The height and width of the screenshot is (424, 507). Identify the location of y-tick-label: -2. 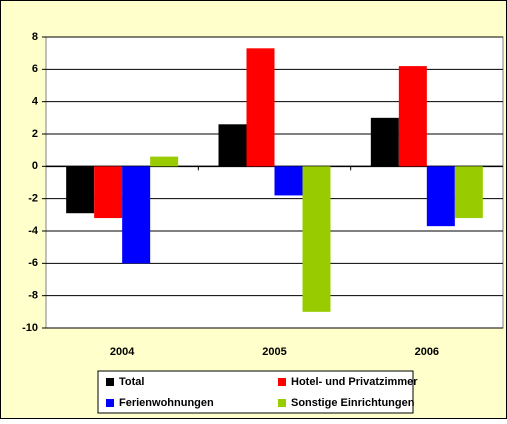
(33, 199).